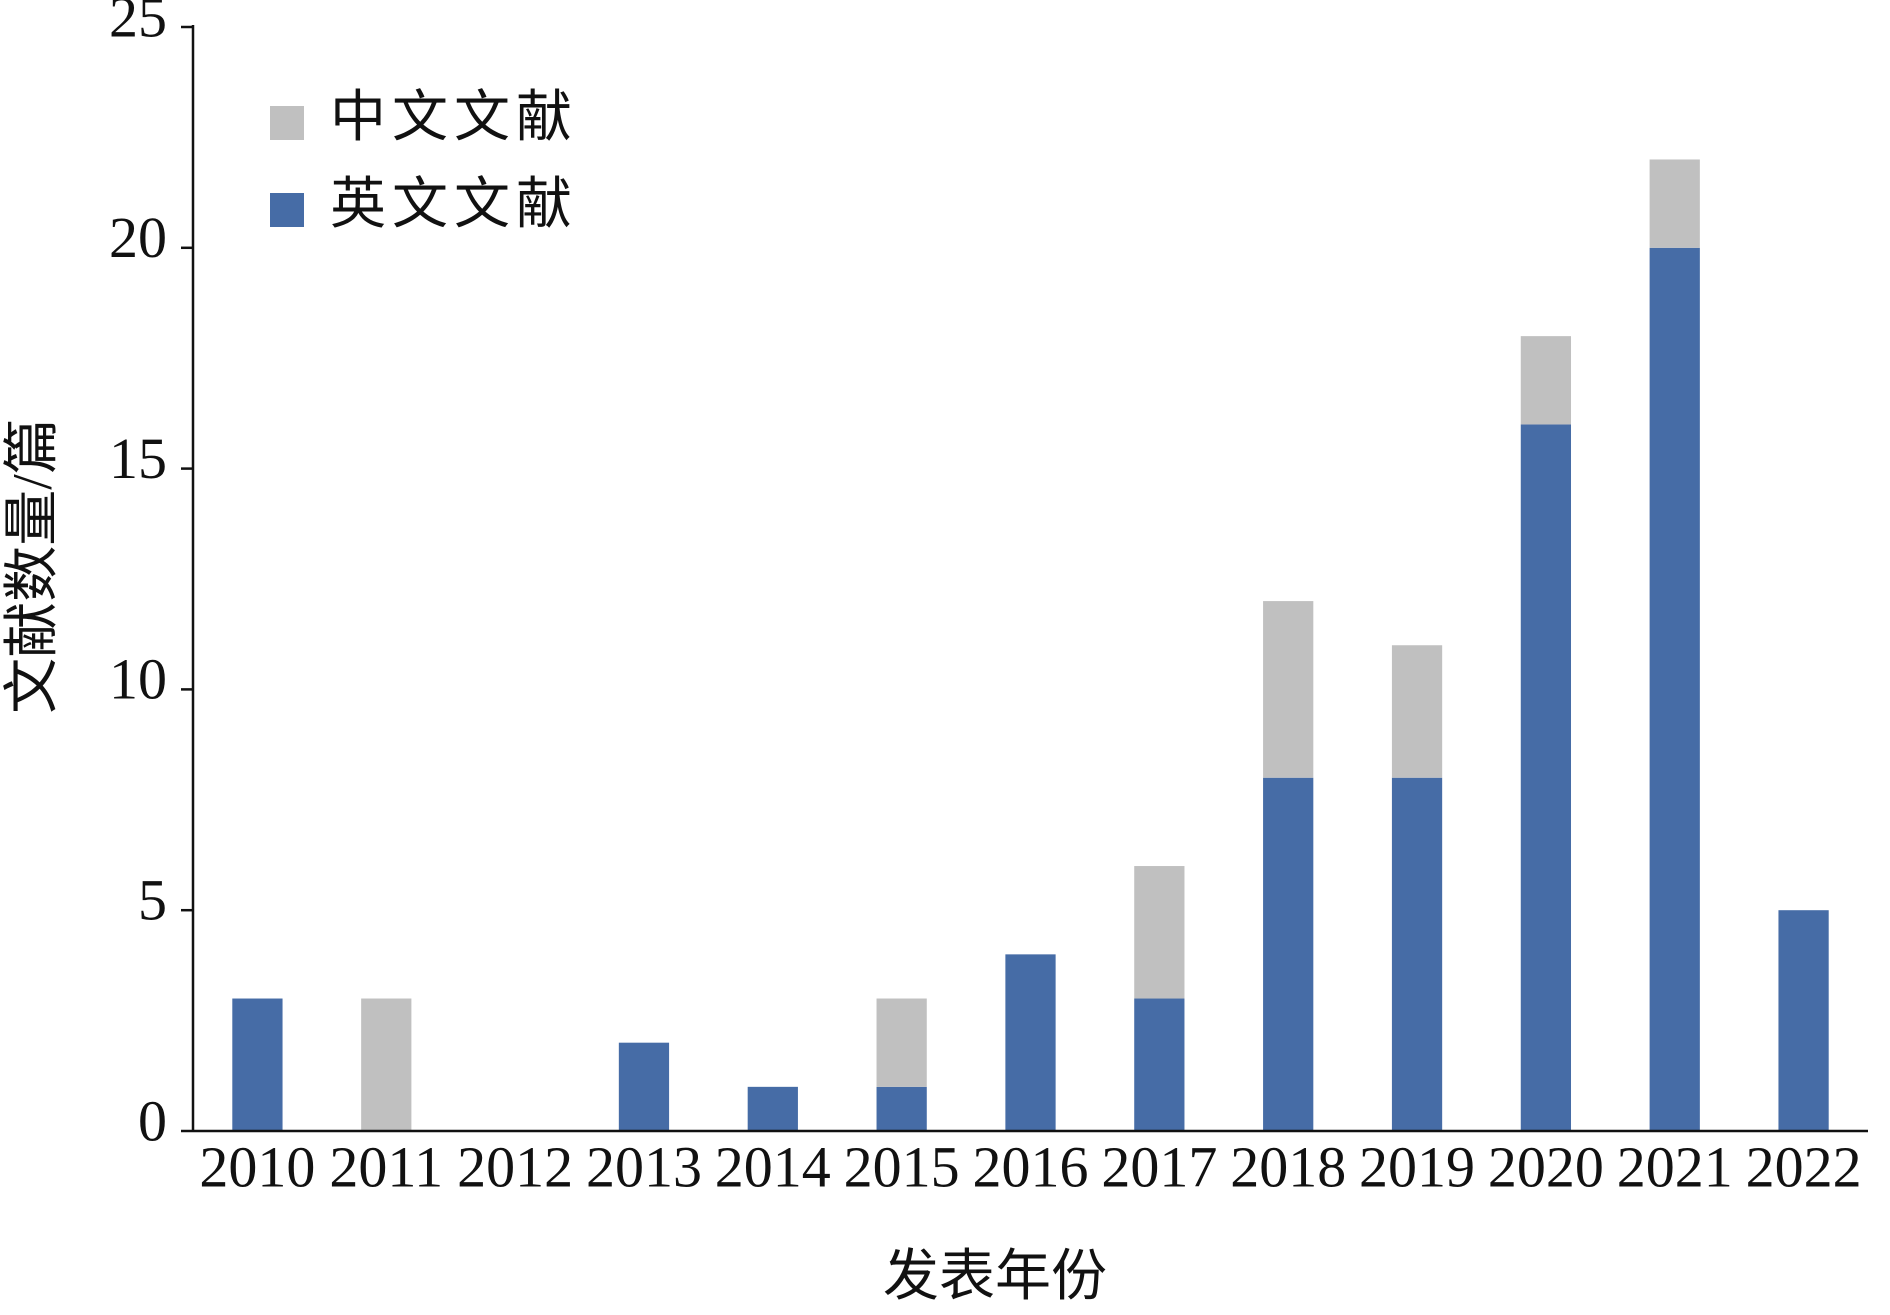 The image size is (1890, 1315). I want to click on legend-label: 英文文献, so click(454, 205).